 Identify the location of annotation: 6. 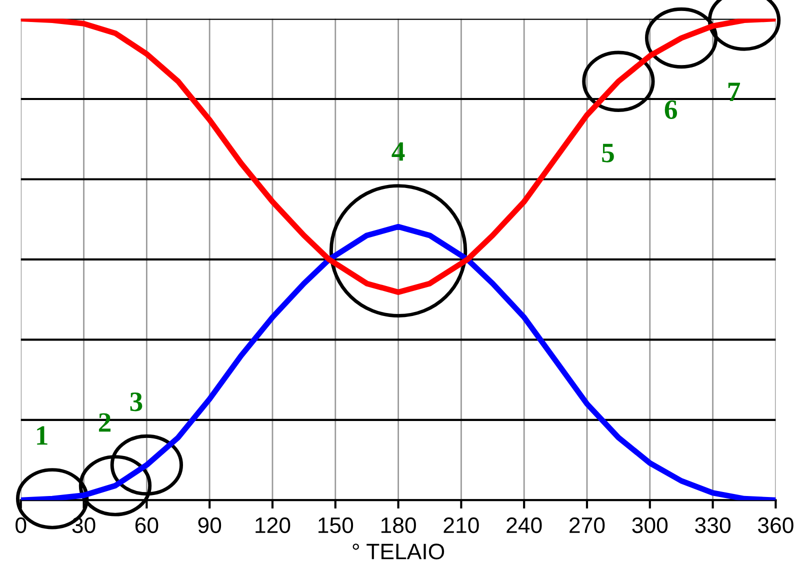
(670, 110).